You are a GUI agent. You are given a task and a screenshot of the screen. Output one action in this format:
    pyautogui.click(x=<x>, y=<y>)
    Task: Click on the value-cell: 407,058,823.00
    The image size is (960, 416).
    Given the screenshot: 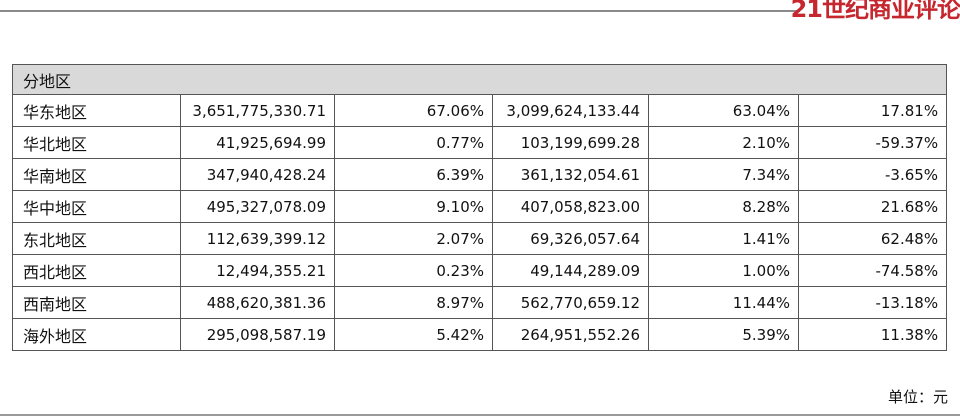 What is the action you would take?
    pyautogui.click(x=570, y=206)
    